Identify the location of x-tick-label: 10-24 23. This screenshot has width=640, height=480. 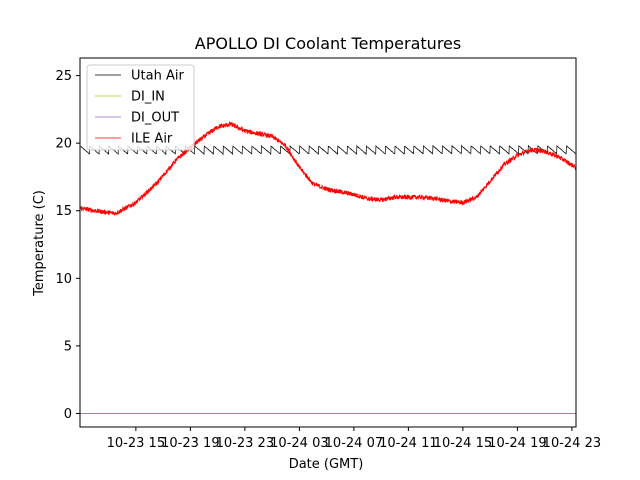
(572, 443).